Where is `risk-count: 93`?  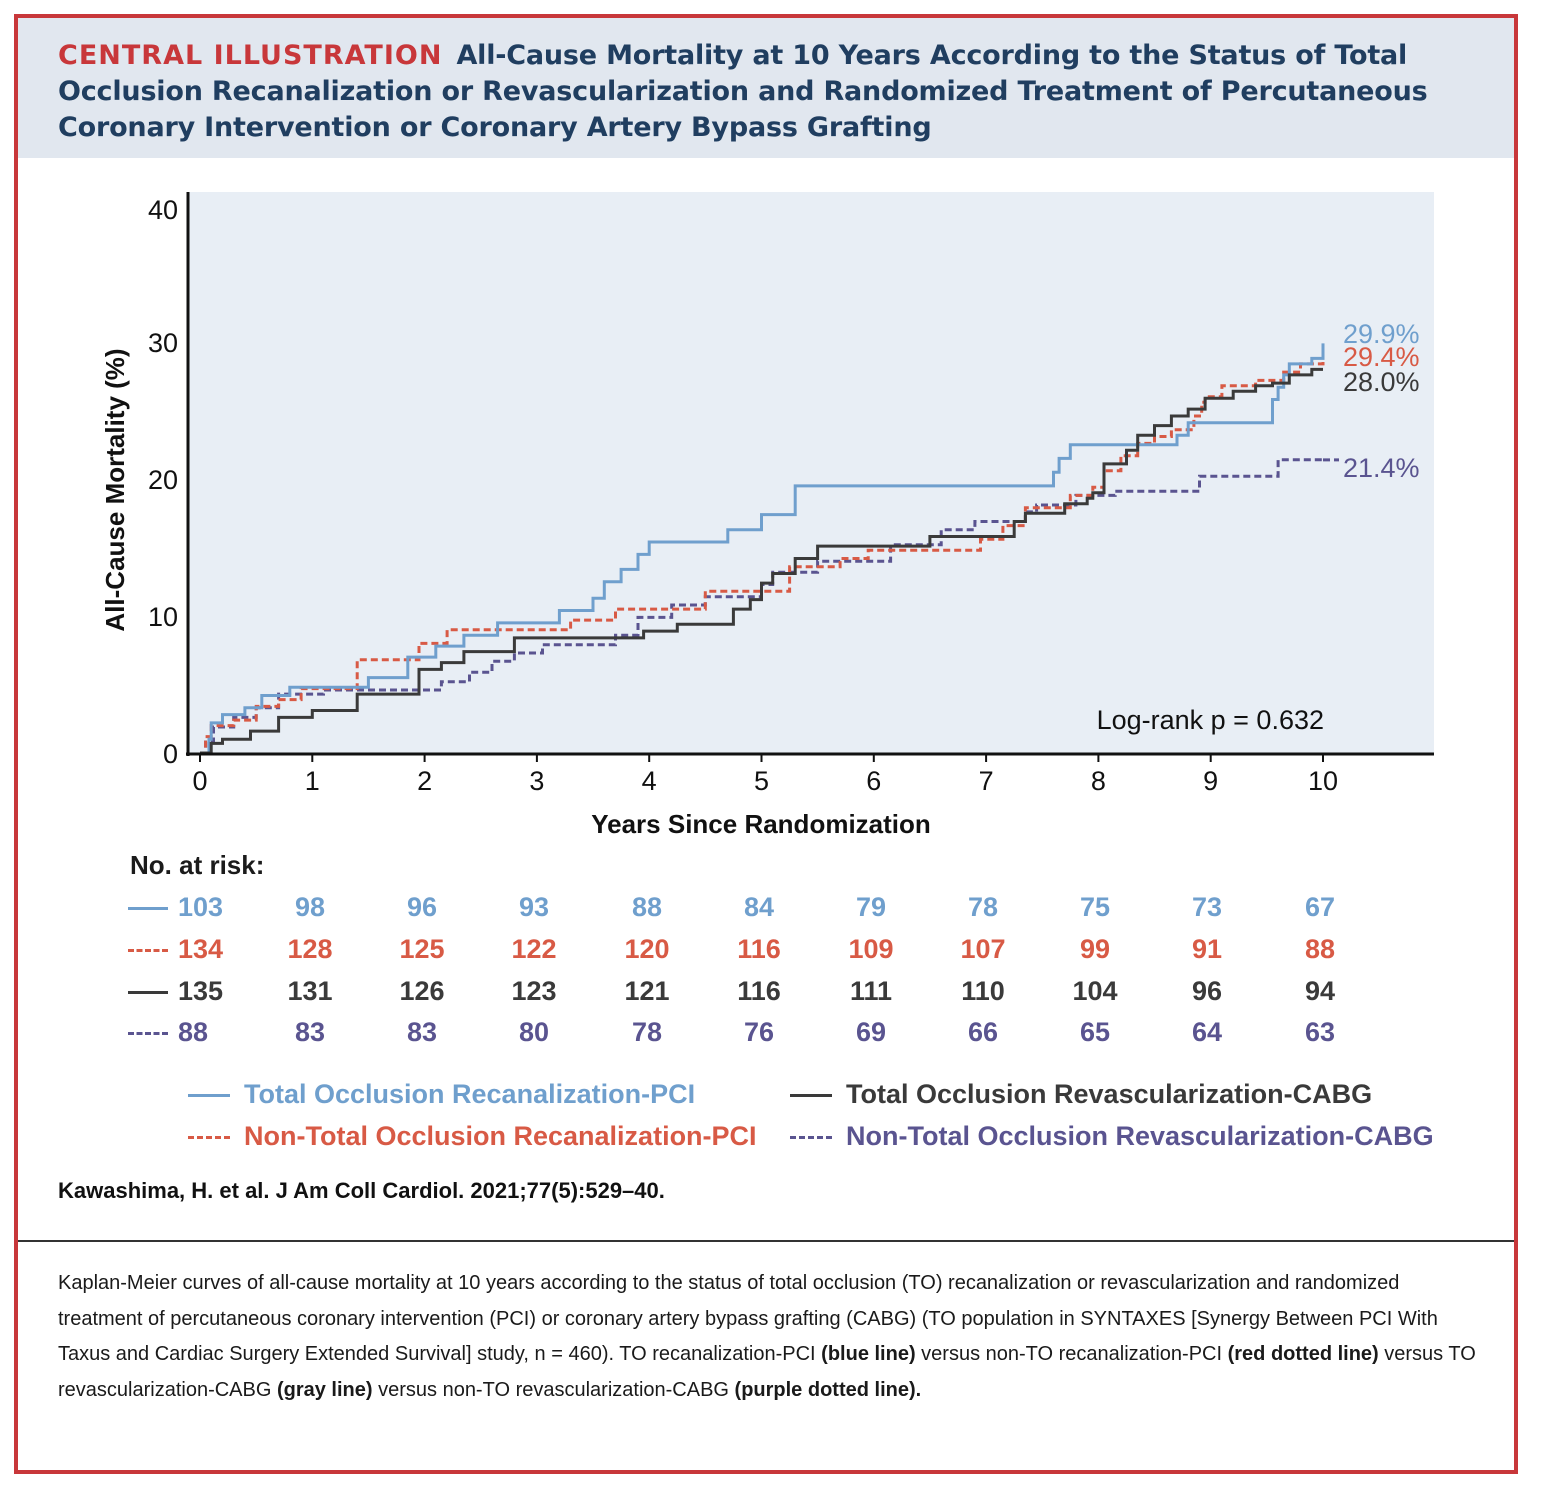 risk-count: 93 is located at coordinates (534, 907).